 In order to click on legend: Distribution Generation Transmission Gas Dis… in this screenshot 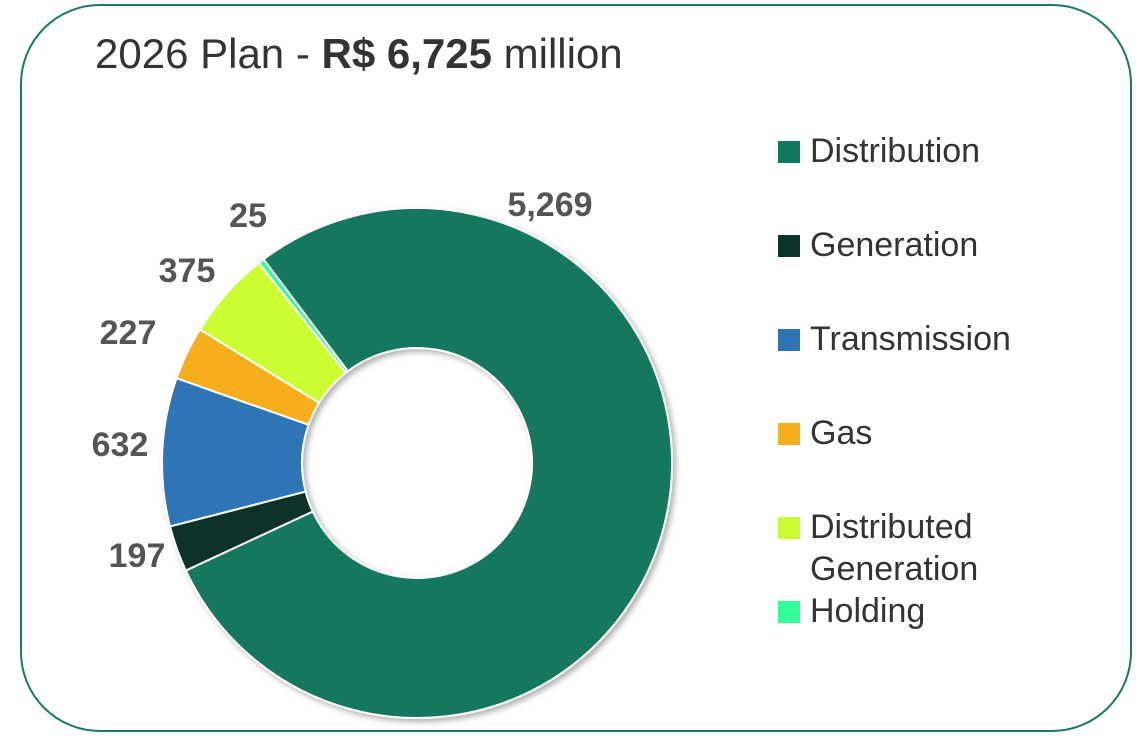, I will do `click(898, 381)`.